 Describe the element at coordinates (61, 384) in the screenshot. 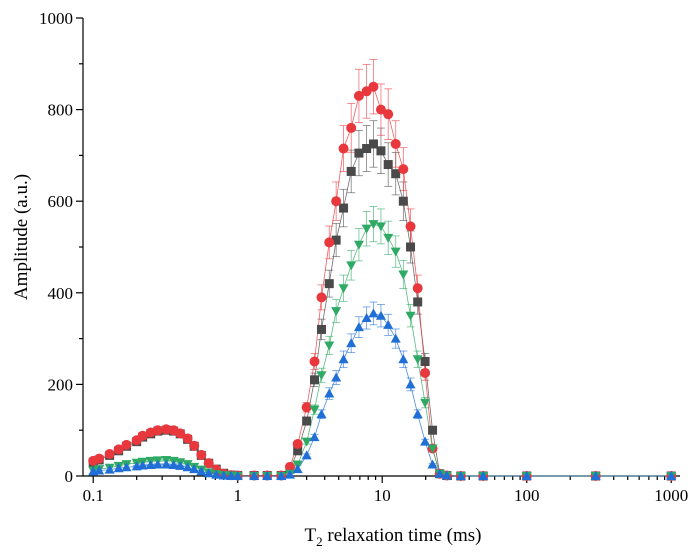

I see `y-tick-label: 200` at that location.